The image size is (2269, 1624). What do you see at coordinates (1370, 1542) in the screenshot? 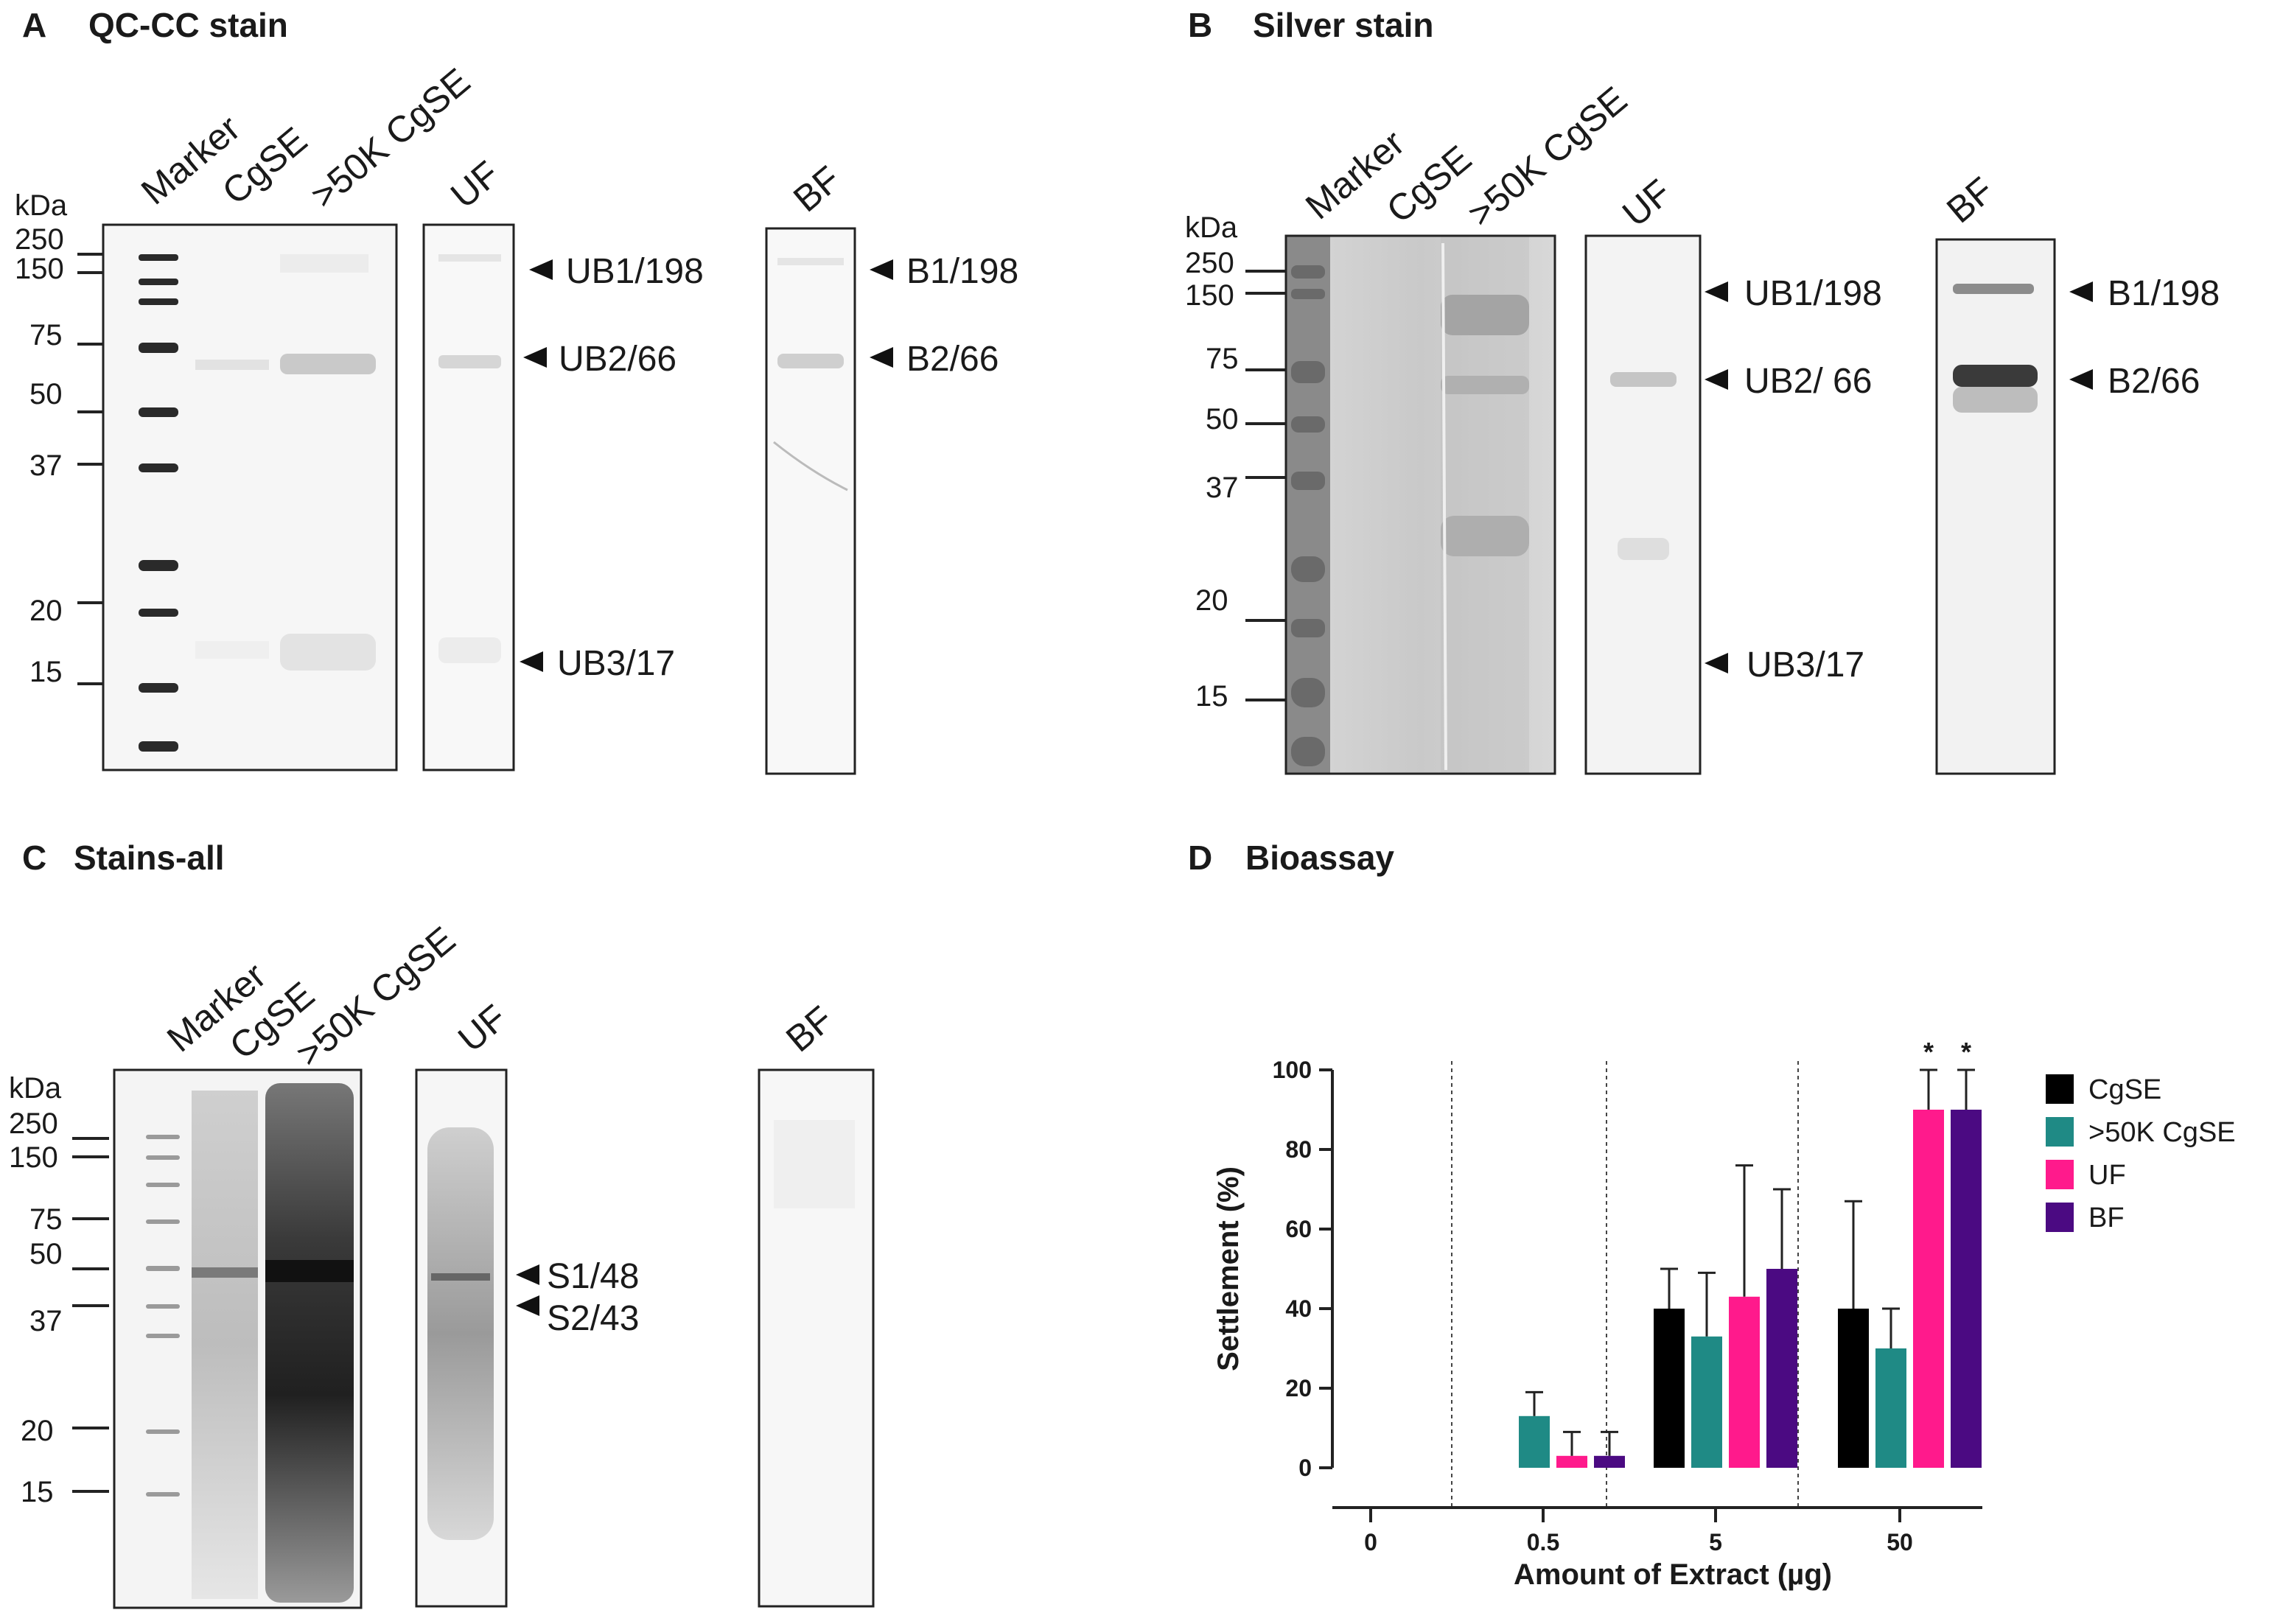
I see `x-tick-label: 0` at bounding box center [1370, 1542].